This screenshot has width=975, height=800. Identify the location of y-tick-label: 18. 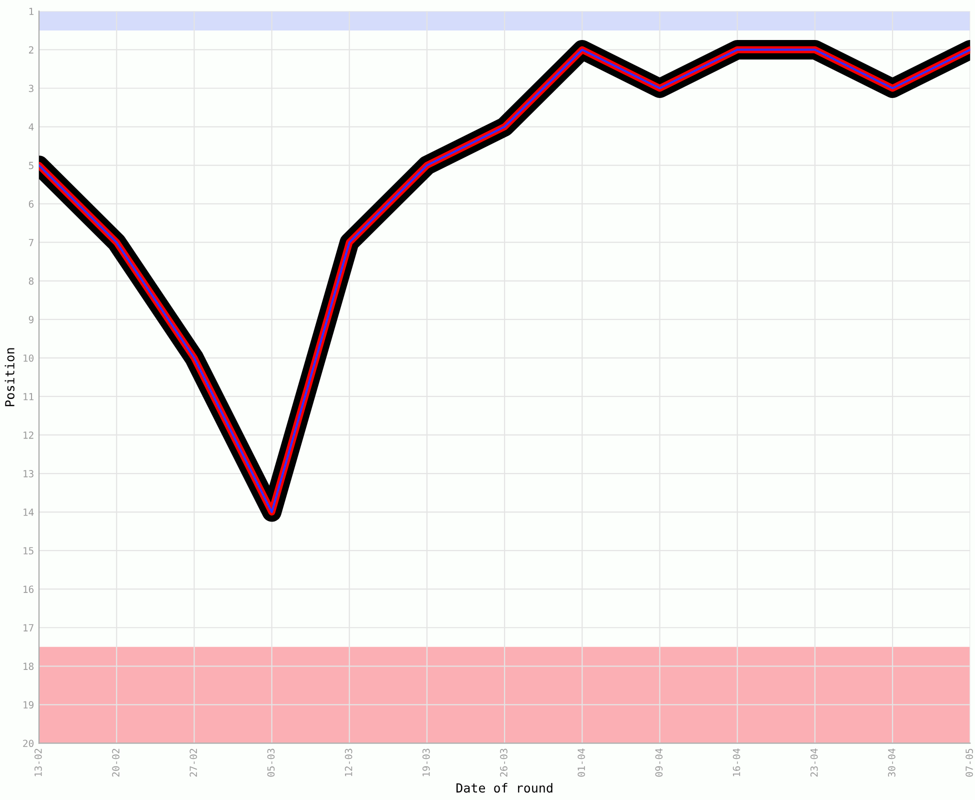
(29, 666).